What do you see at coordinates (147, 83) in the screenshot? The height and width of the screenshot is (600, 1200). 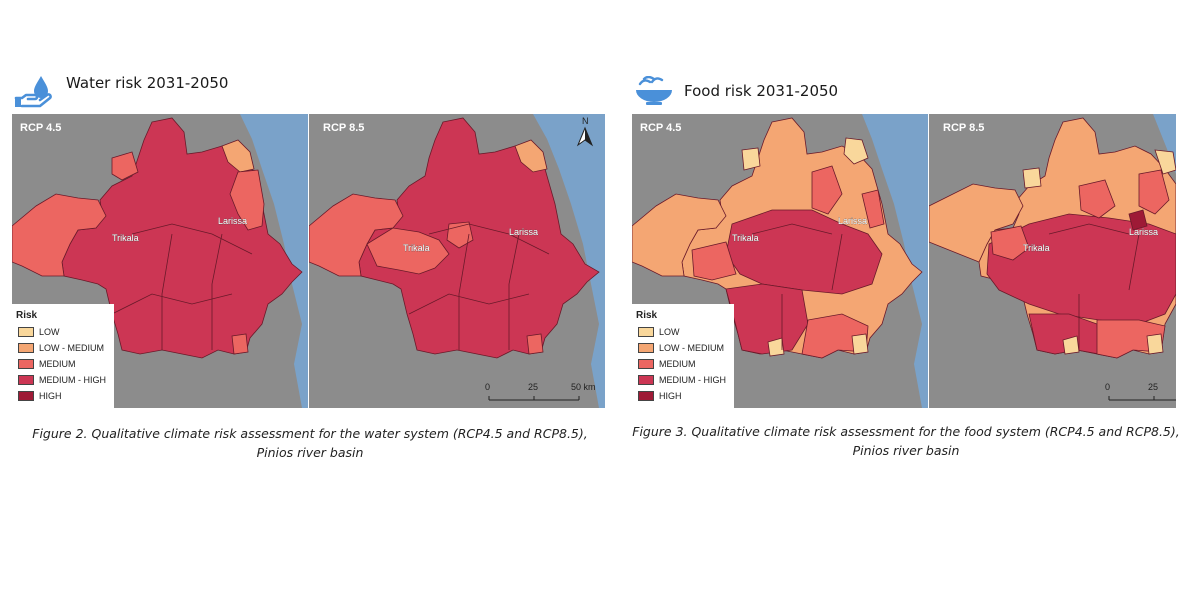 I see `water-panel-title: Water risk 2031-2050` at bounding box center [147, 83].